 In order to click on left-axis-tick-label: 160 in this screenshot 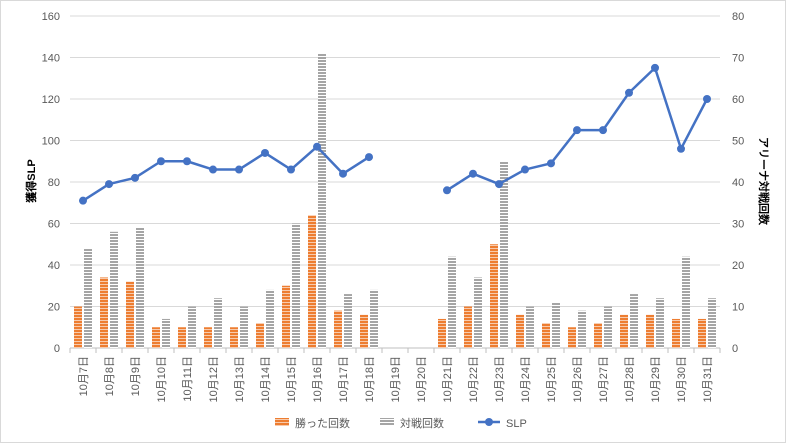, I will do `click(51, 17)`.